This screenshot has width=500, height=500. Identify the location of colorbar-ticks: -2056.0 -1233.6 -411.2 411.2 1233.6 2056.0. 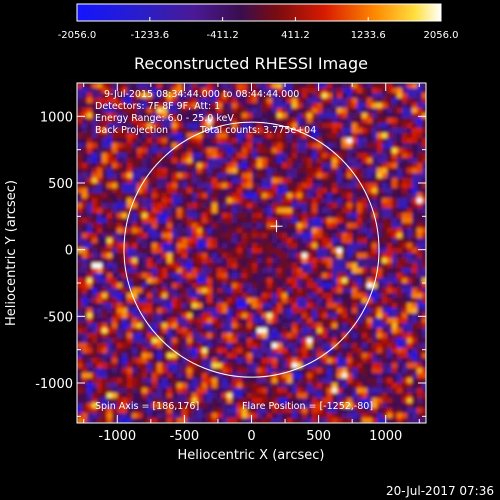
(258, 29).